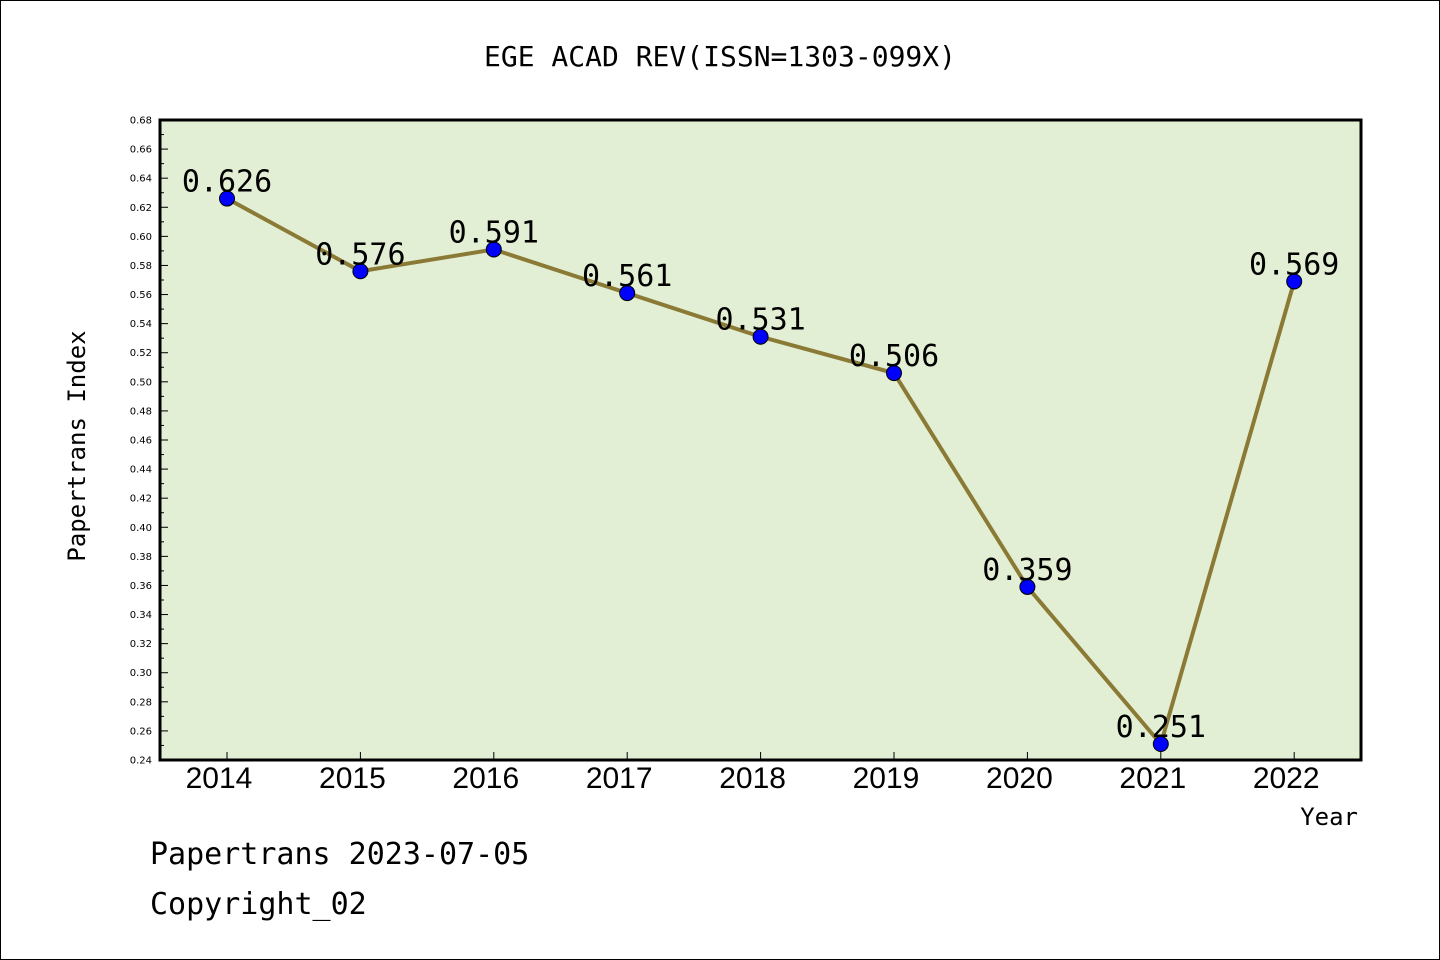  What do you see at coordinates (141, 615) in the screenshot?
I see `y-tick-label: 0.34` at bounding box center [141, 615].